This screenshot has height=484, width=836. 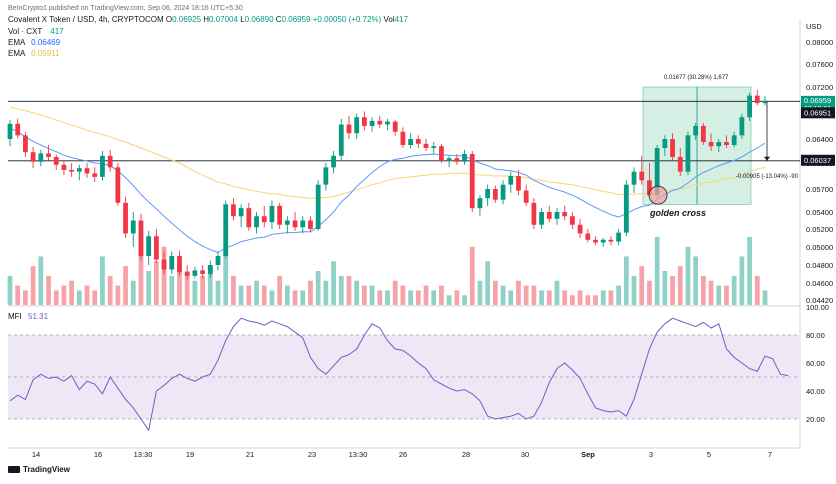 I want to click on vol-row-label: Vol · CXT, so click(x=25, y=31).